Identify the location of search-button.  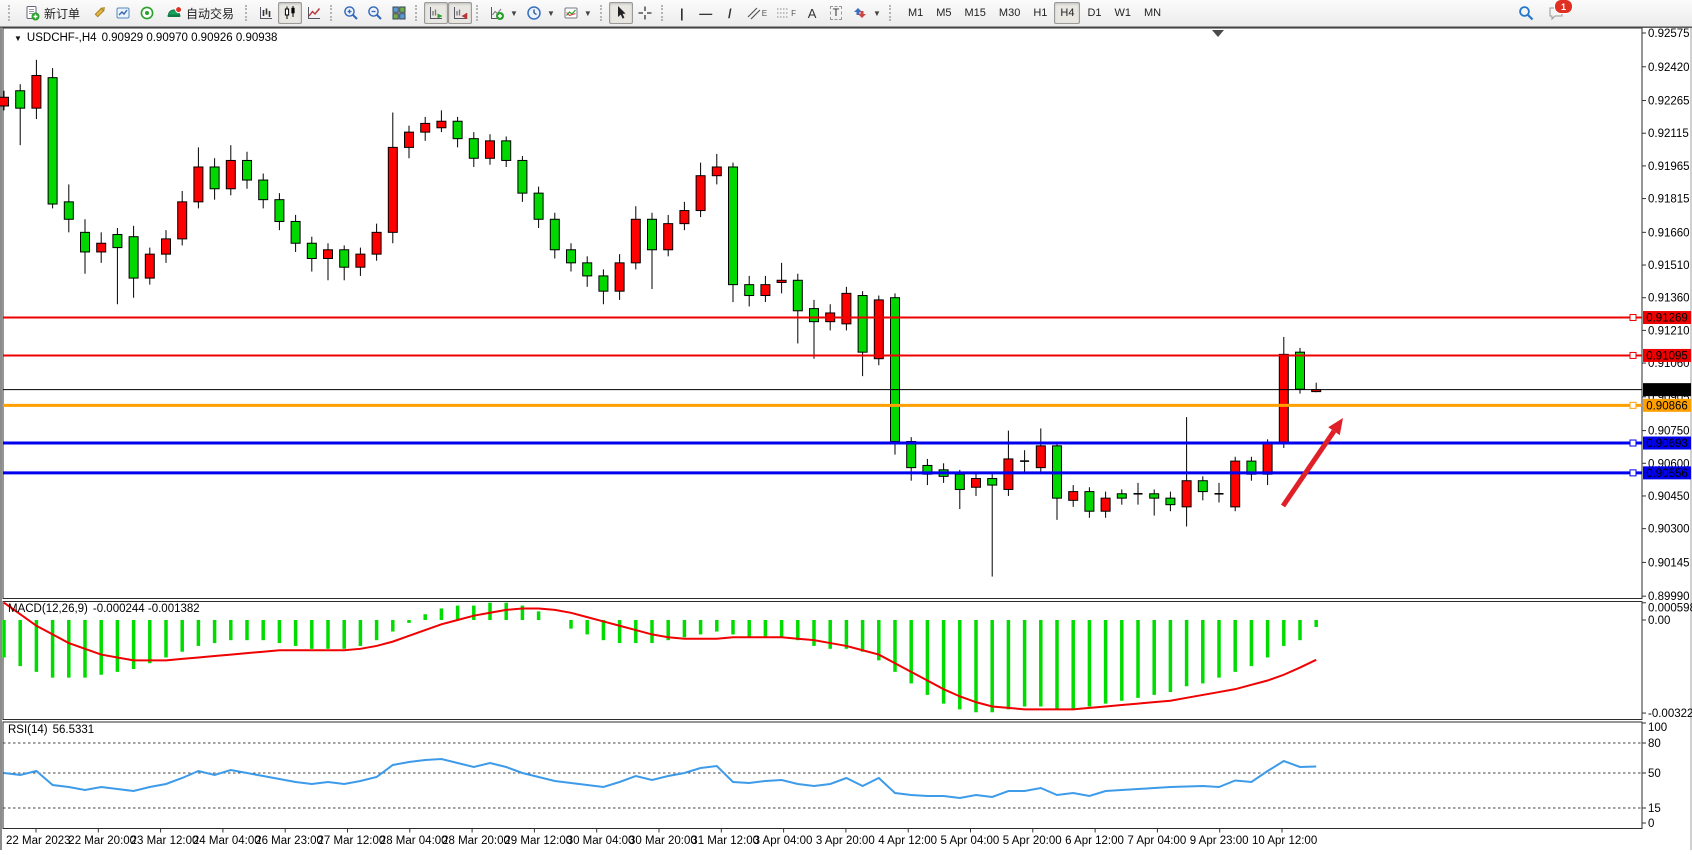
(1526, 13).